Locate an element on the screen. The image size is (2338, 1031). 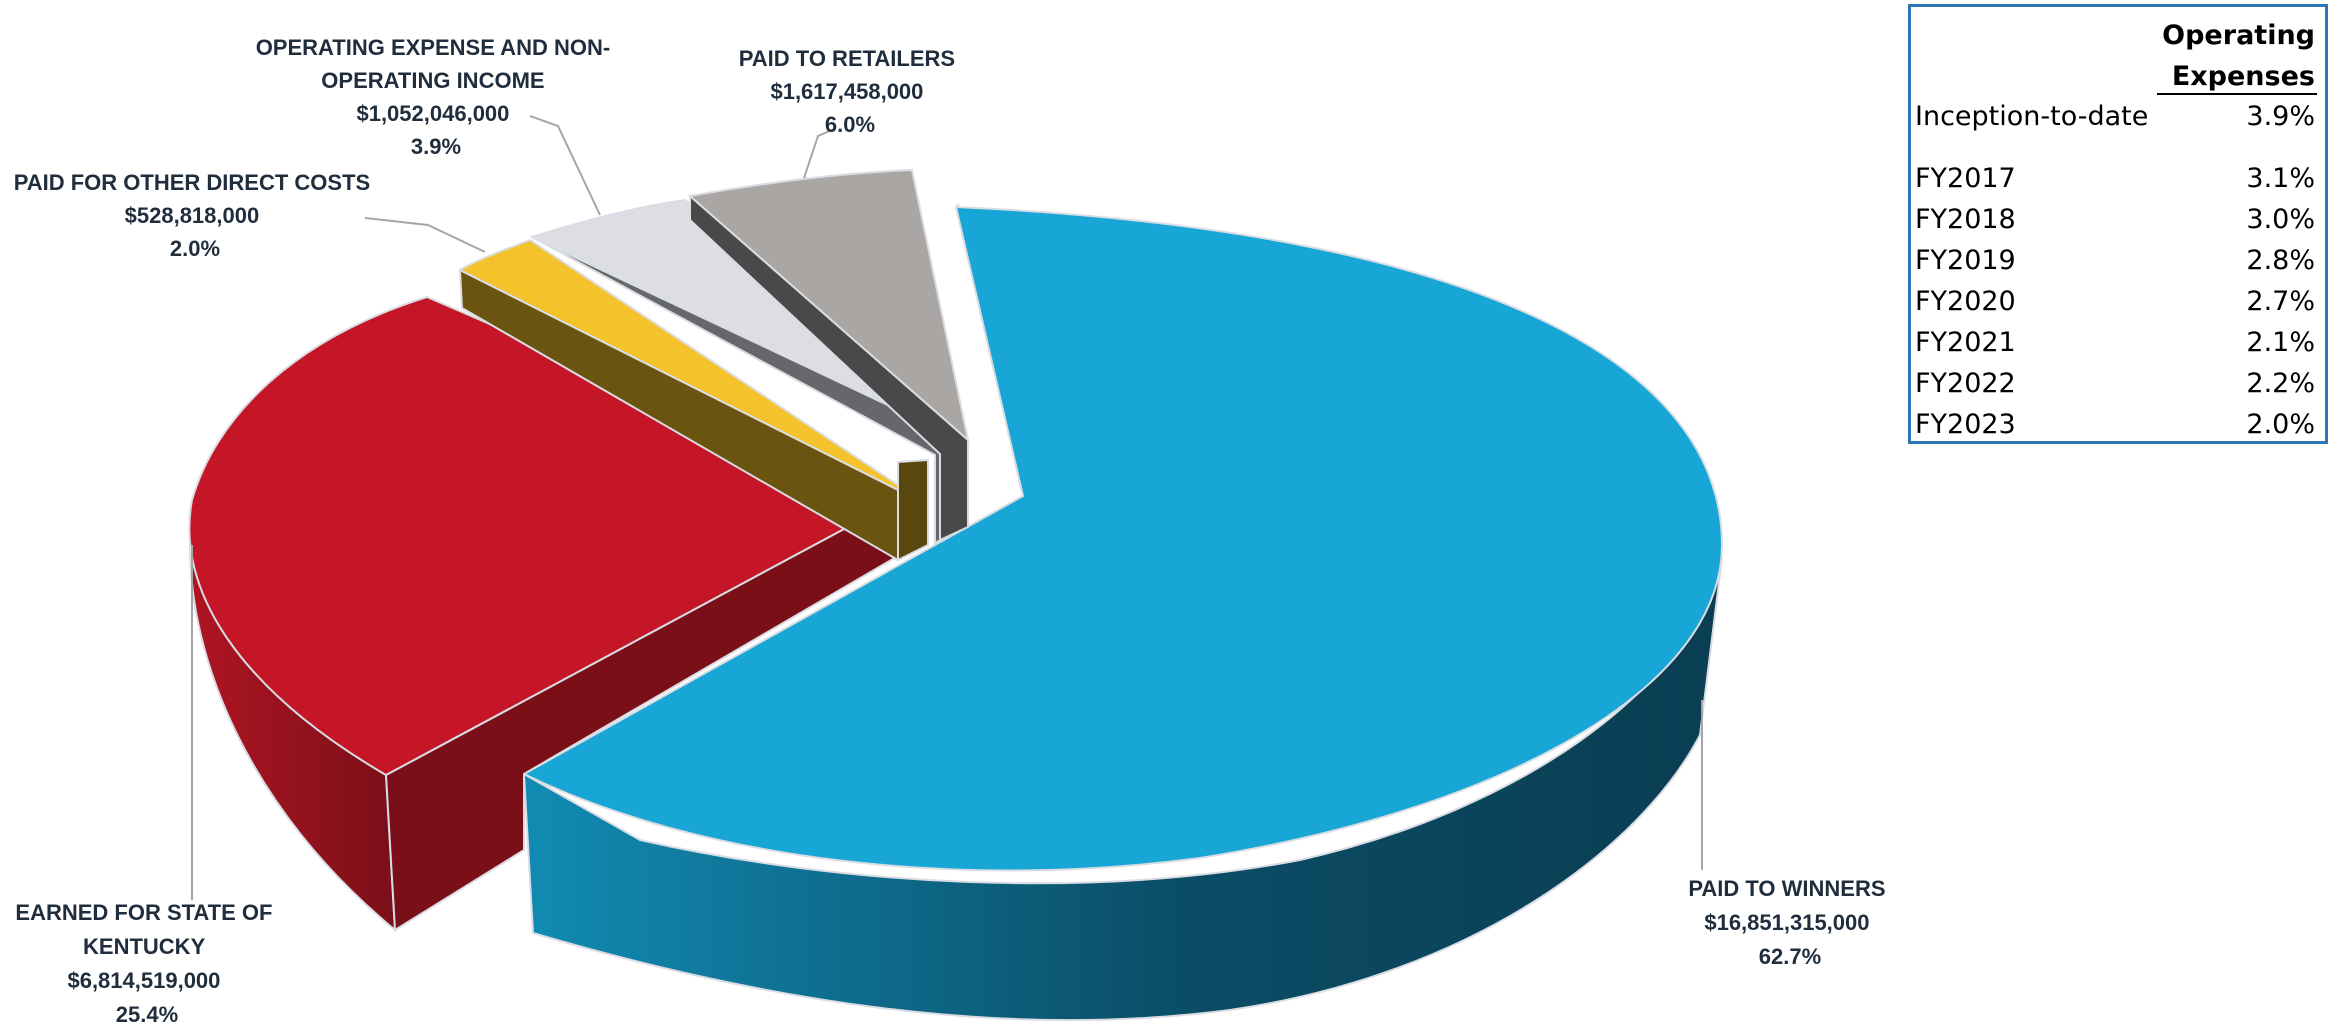
table-row: FY2022 2.2% is located at coordinates (2115, 384).